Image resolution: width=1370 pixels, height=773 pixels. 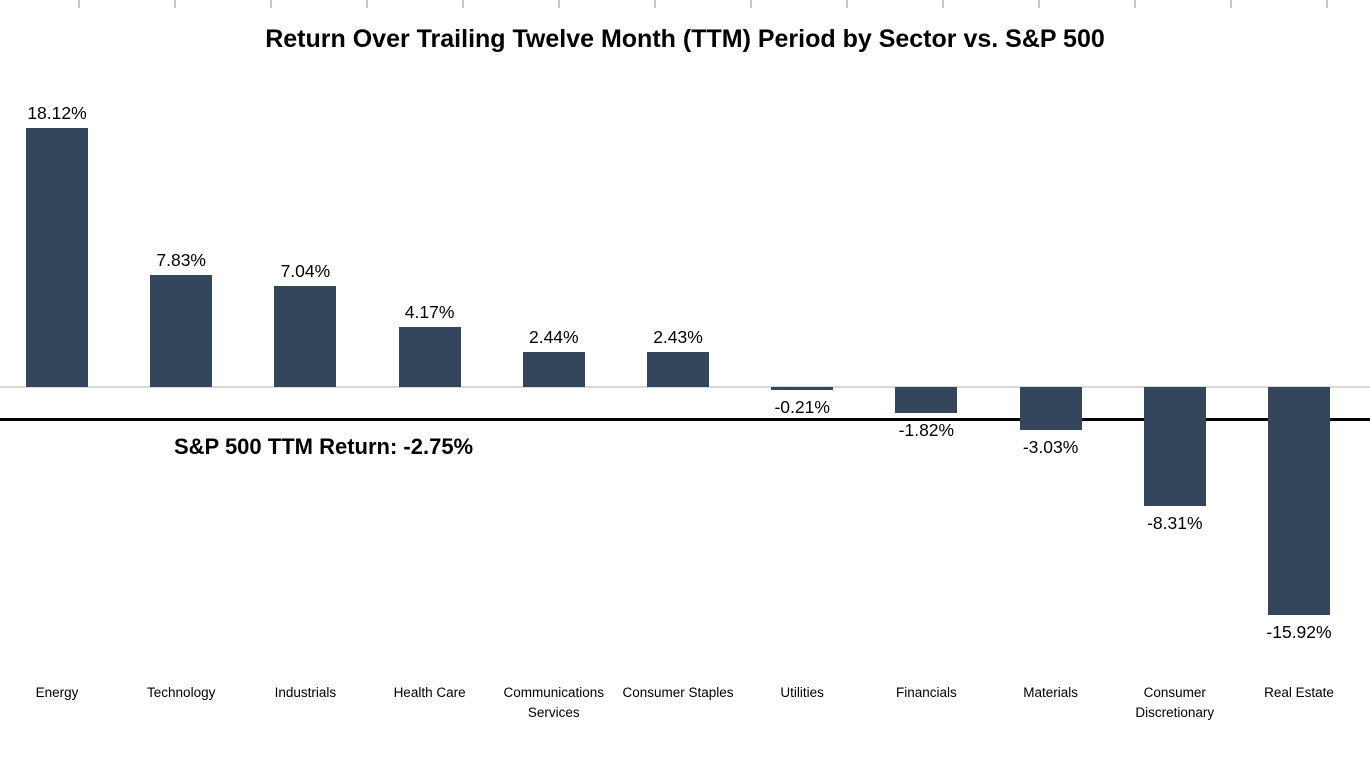 What do you see at coordinates (1050, 692) in the screenshot?
I see `category-label: Materials` at bounding box center [1050, 692].